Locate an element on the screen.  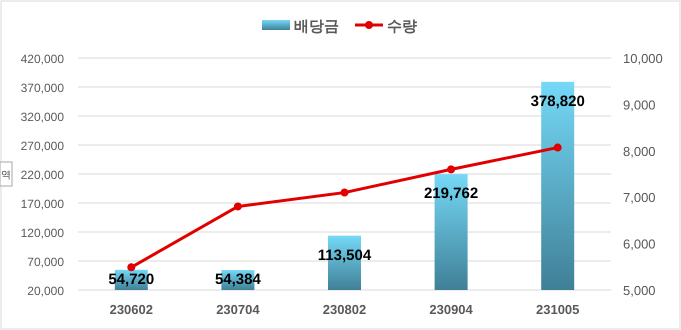
y-tick-label: 270,000 is located at coordinates (42, 146).